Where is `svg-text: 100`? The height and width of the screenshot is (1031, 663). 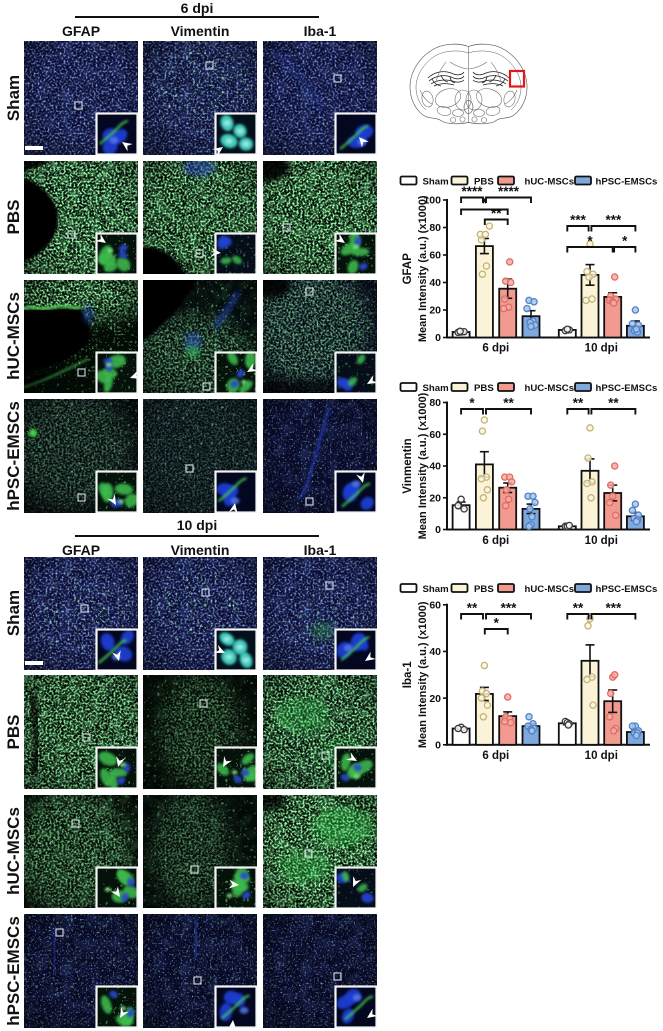 svg-text: 100 is located at coordinates (432, 201).